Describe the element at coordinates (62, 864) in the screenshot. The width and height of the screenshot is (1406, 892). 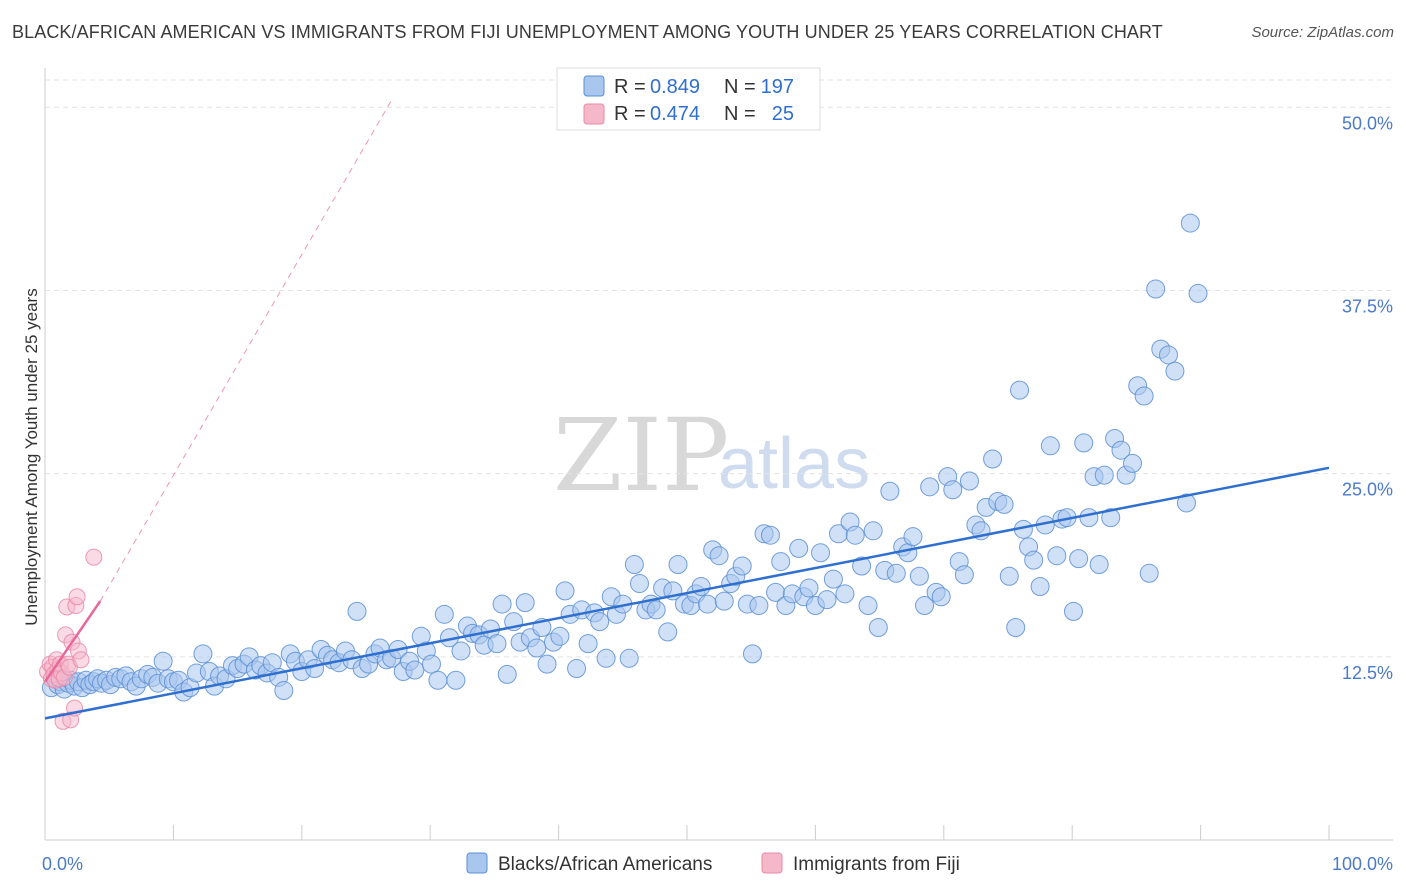
I see `x-tick-label-min: 0.0%` at that location.